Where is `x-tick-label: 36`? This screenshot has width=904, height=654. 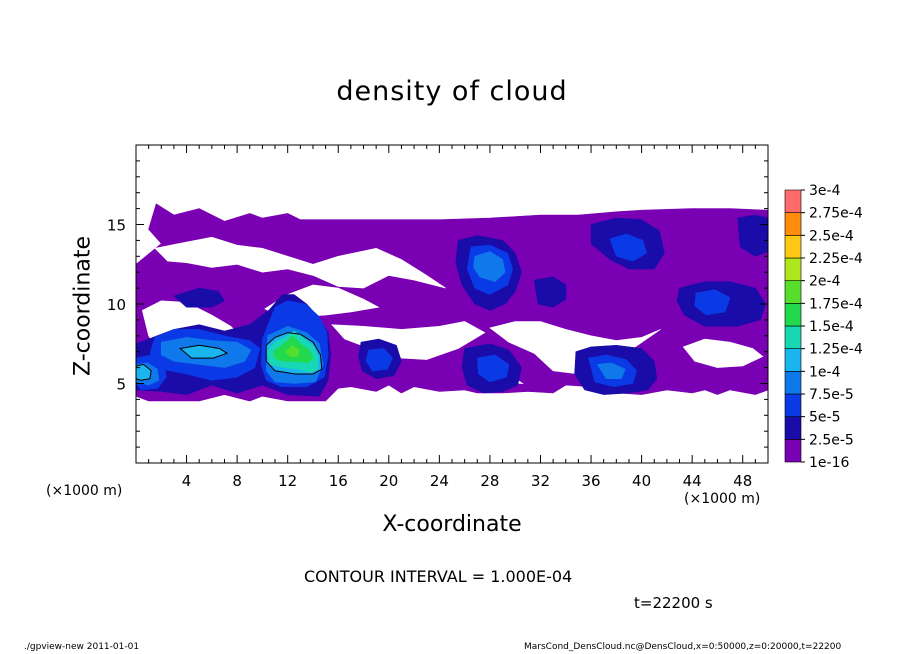 x-tick-label: 36 is located at coordinates (590, 481).